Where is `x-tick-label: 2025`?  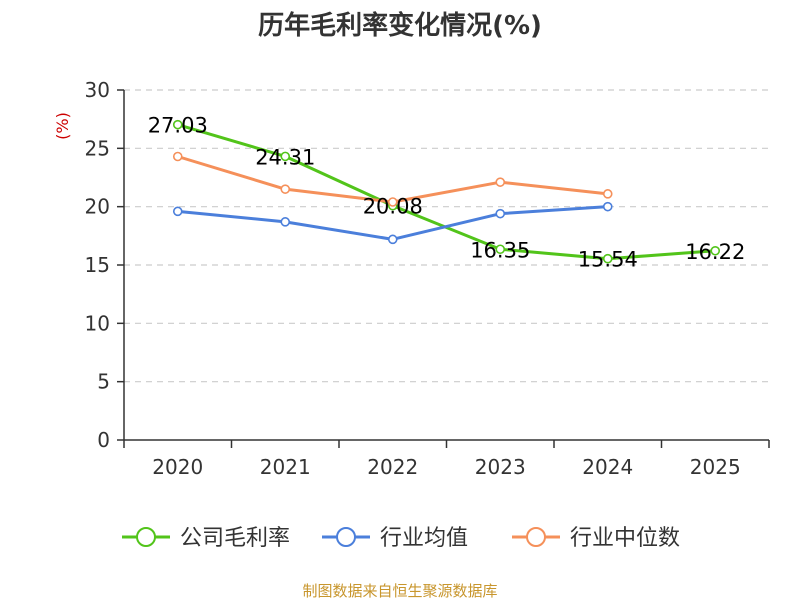 x-tick-label: 2025 is located at coordinates (715, 467).